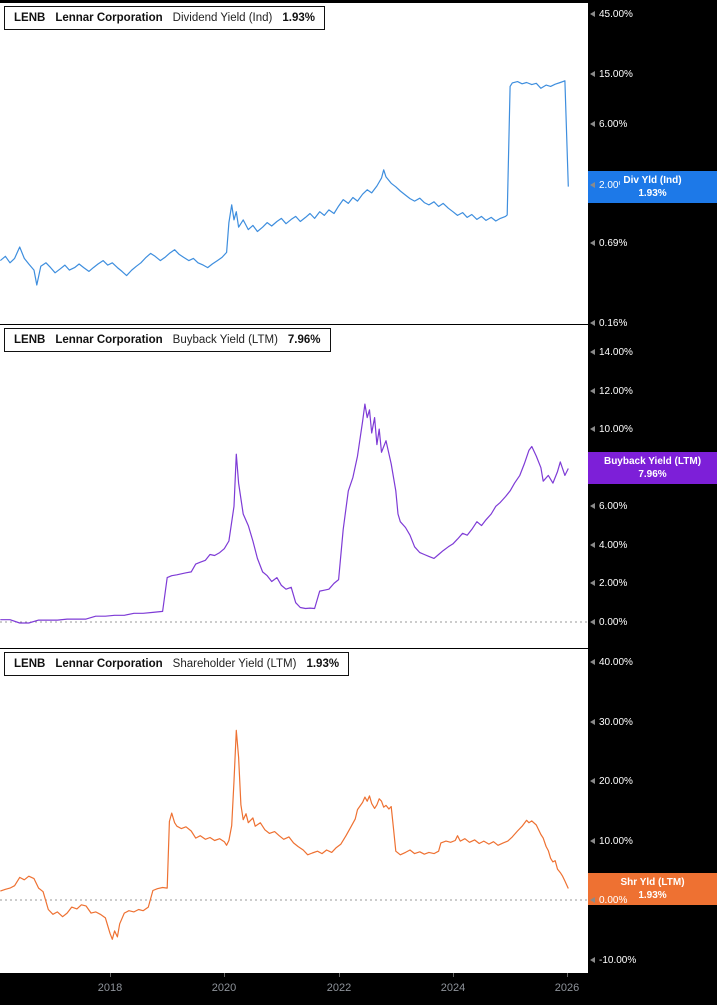  I want to click on x-axis-year-label: 2026, so click(567, 988).